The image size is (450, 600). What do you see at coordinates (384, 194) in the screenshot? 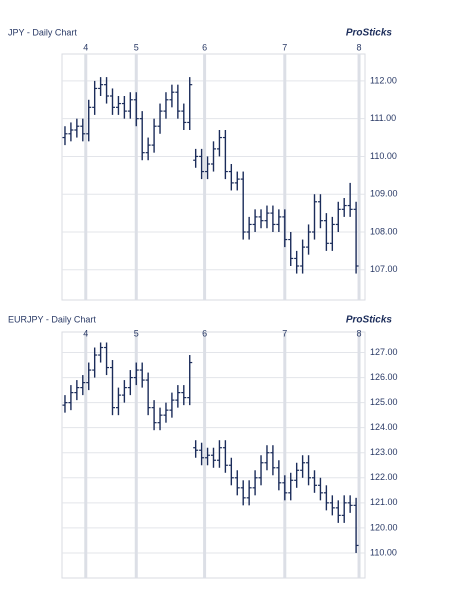
I see `y-tick-label: 109.00` at bounding box center [384, 194].